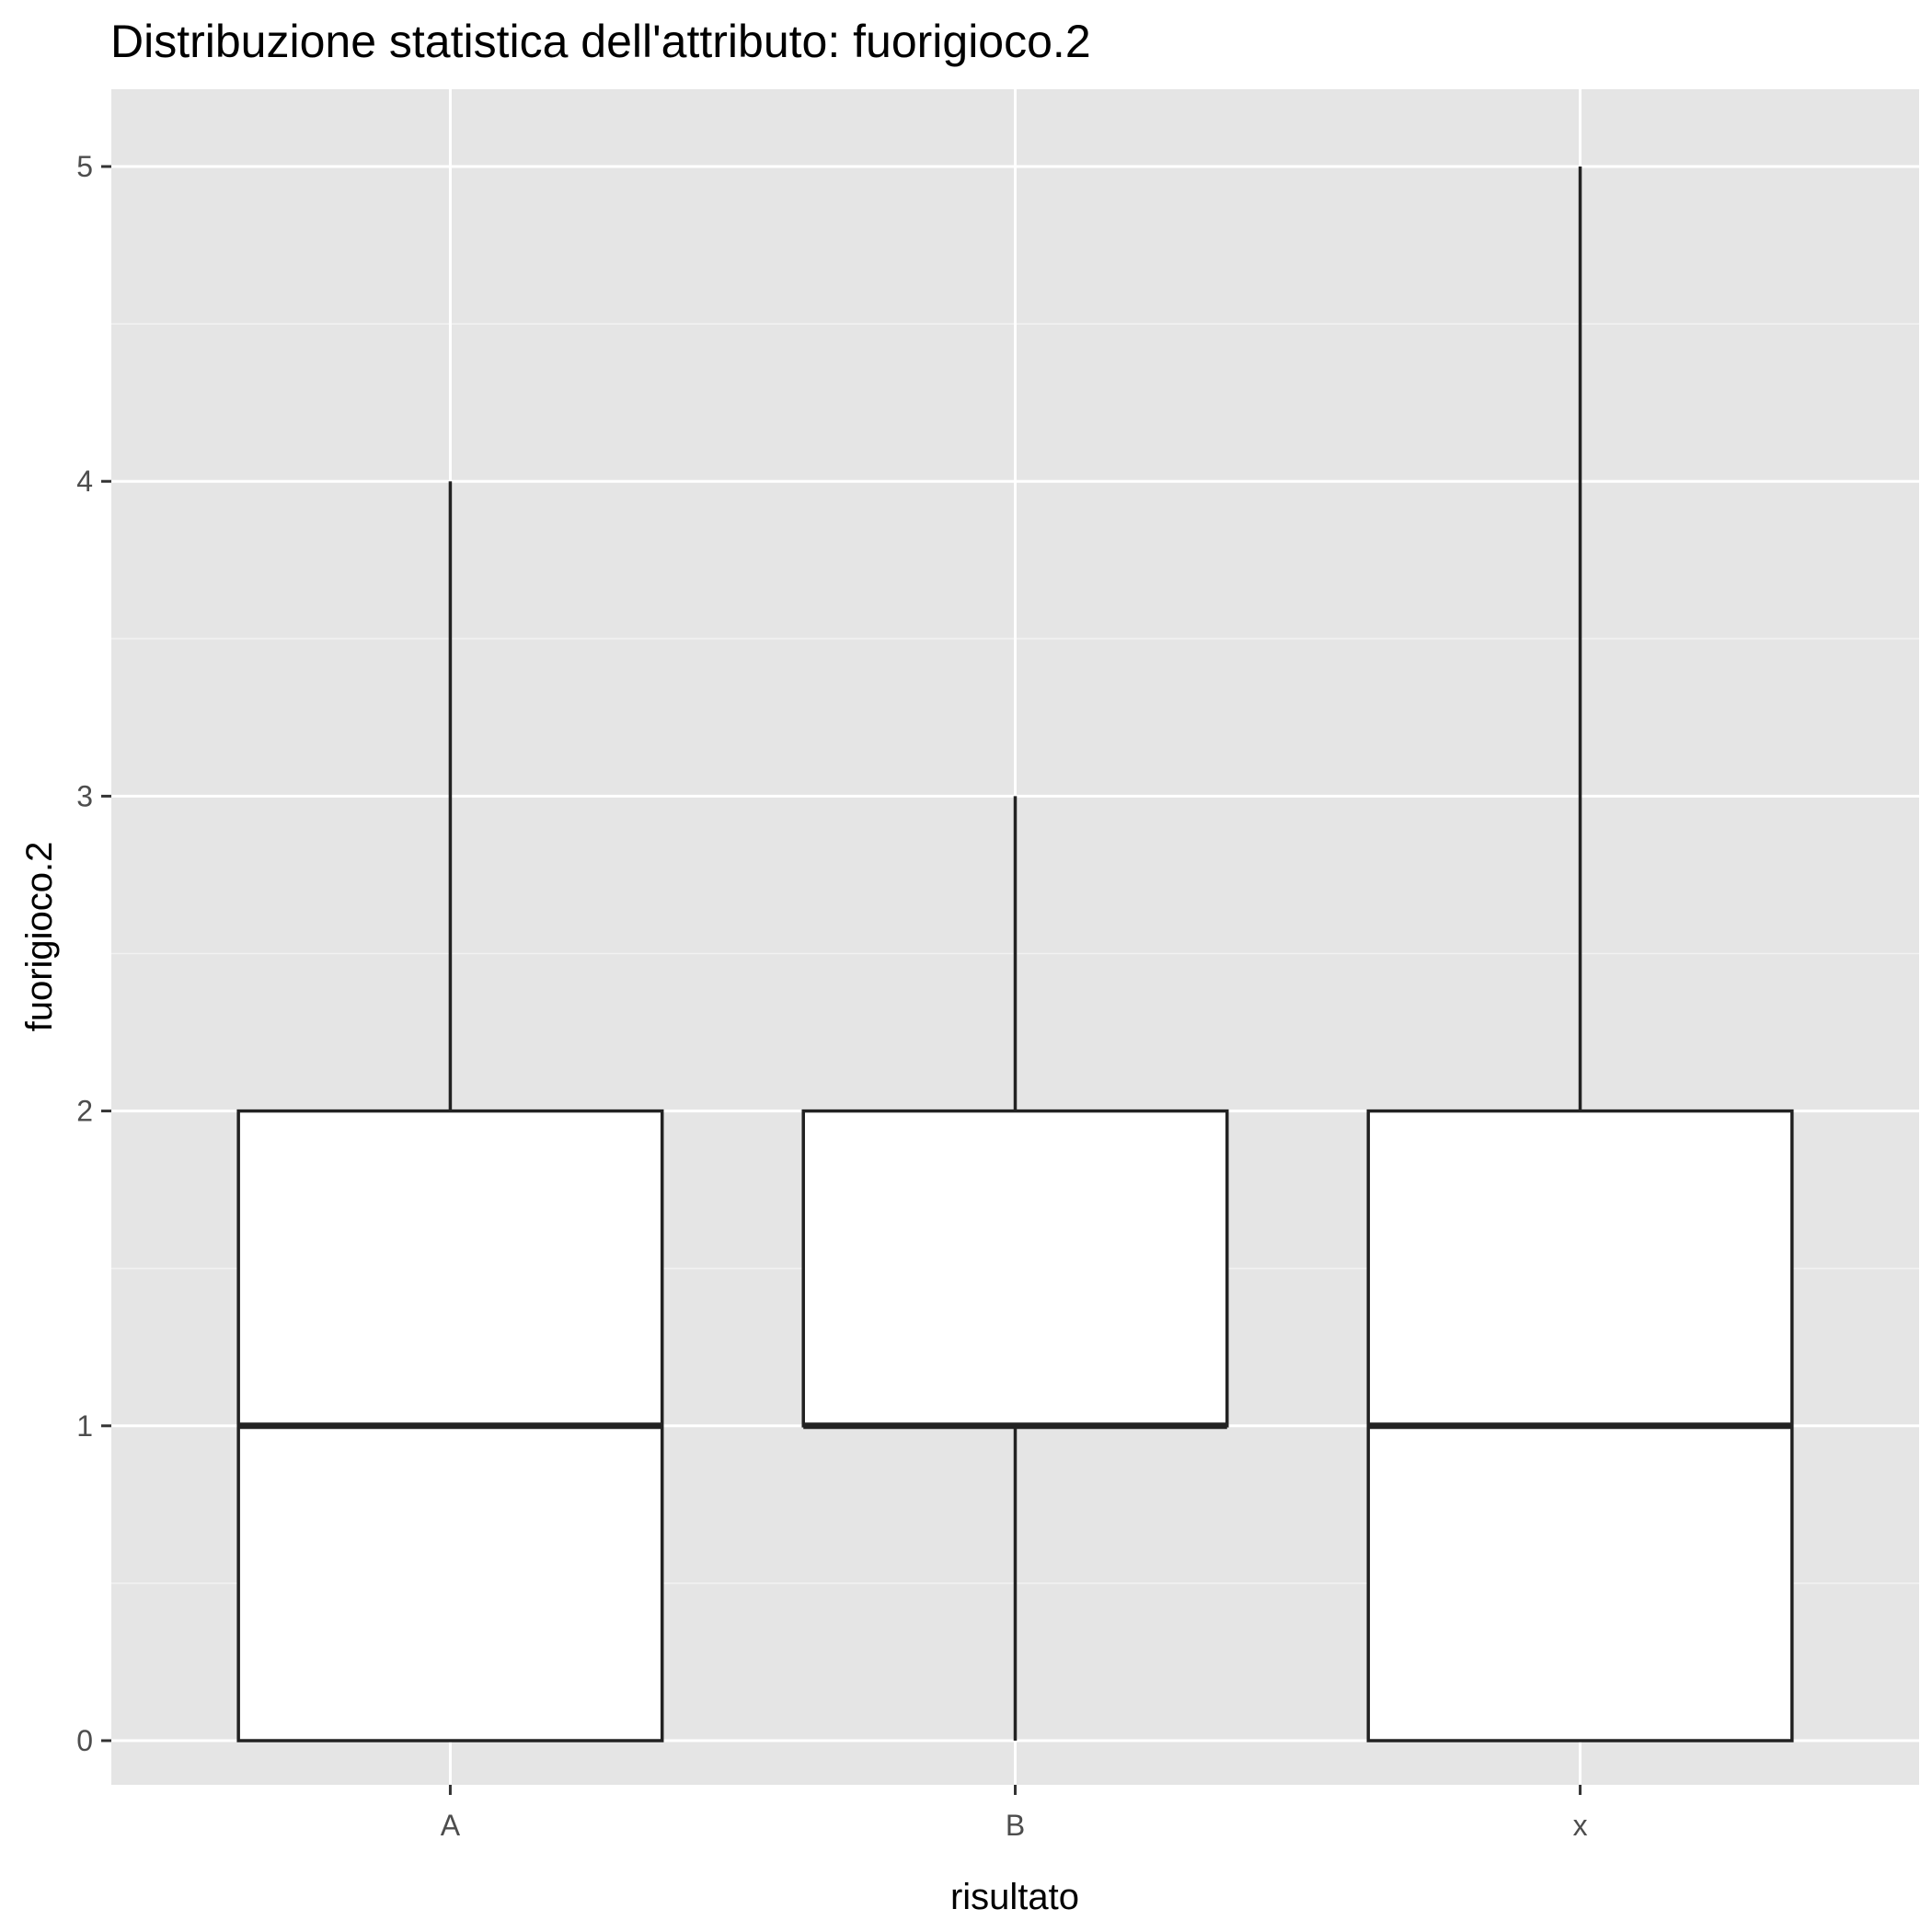  What do you see at coordinates (1580, 1825) in the screenshot?
I see `x-tick-label: x` at bounding box center [1580, 1825].